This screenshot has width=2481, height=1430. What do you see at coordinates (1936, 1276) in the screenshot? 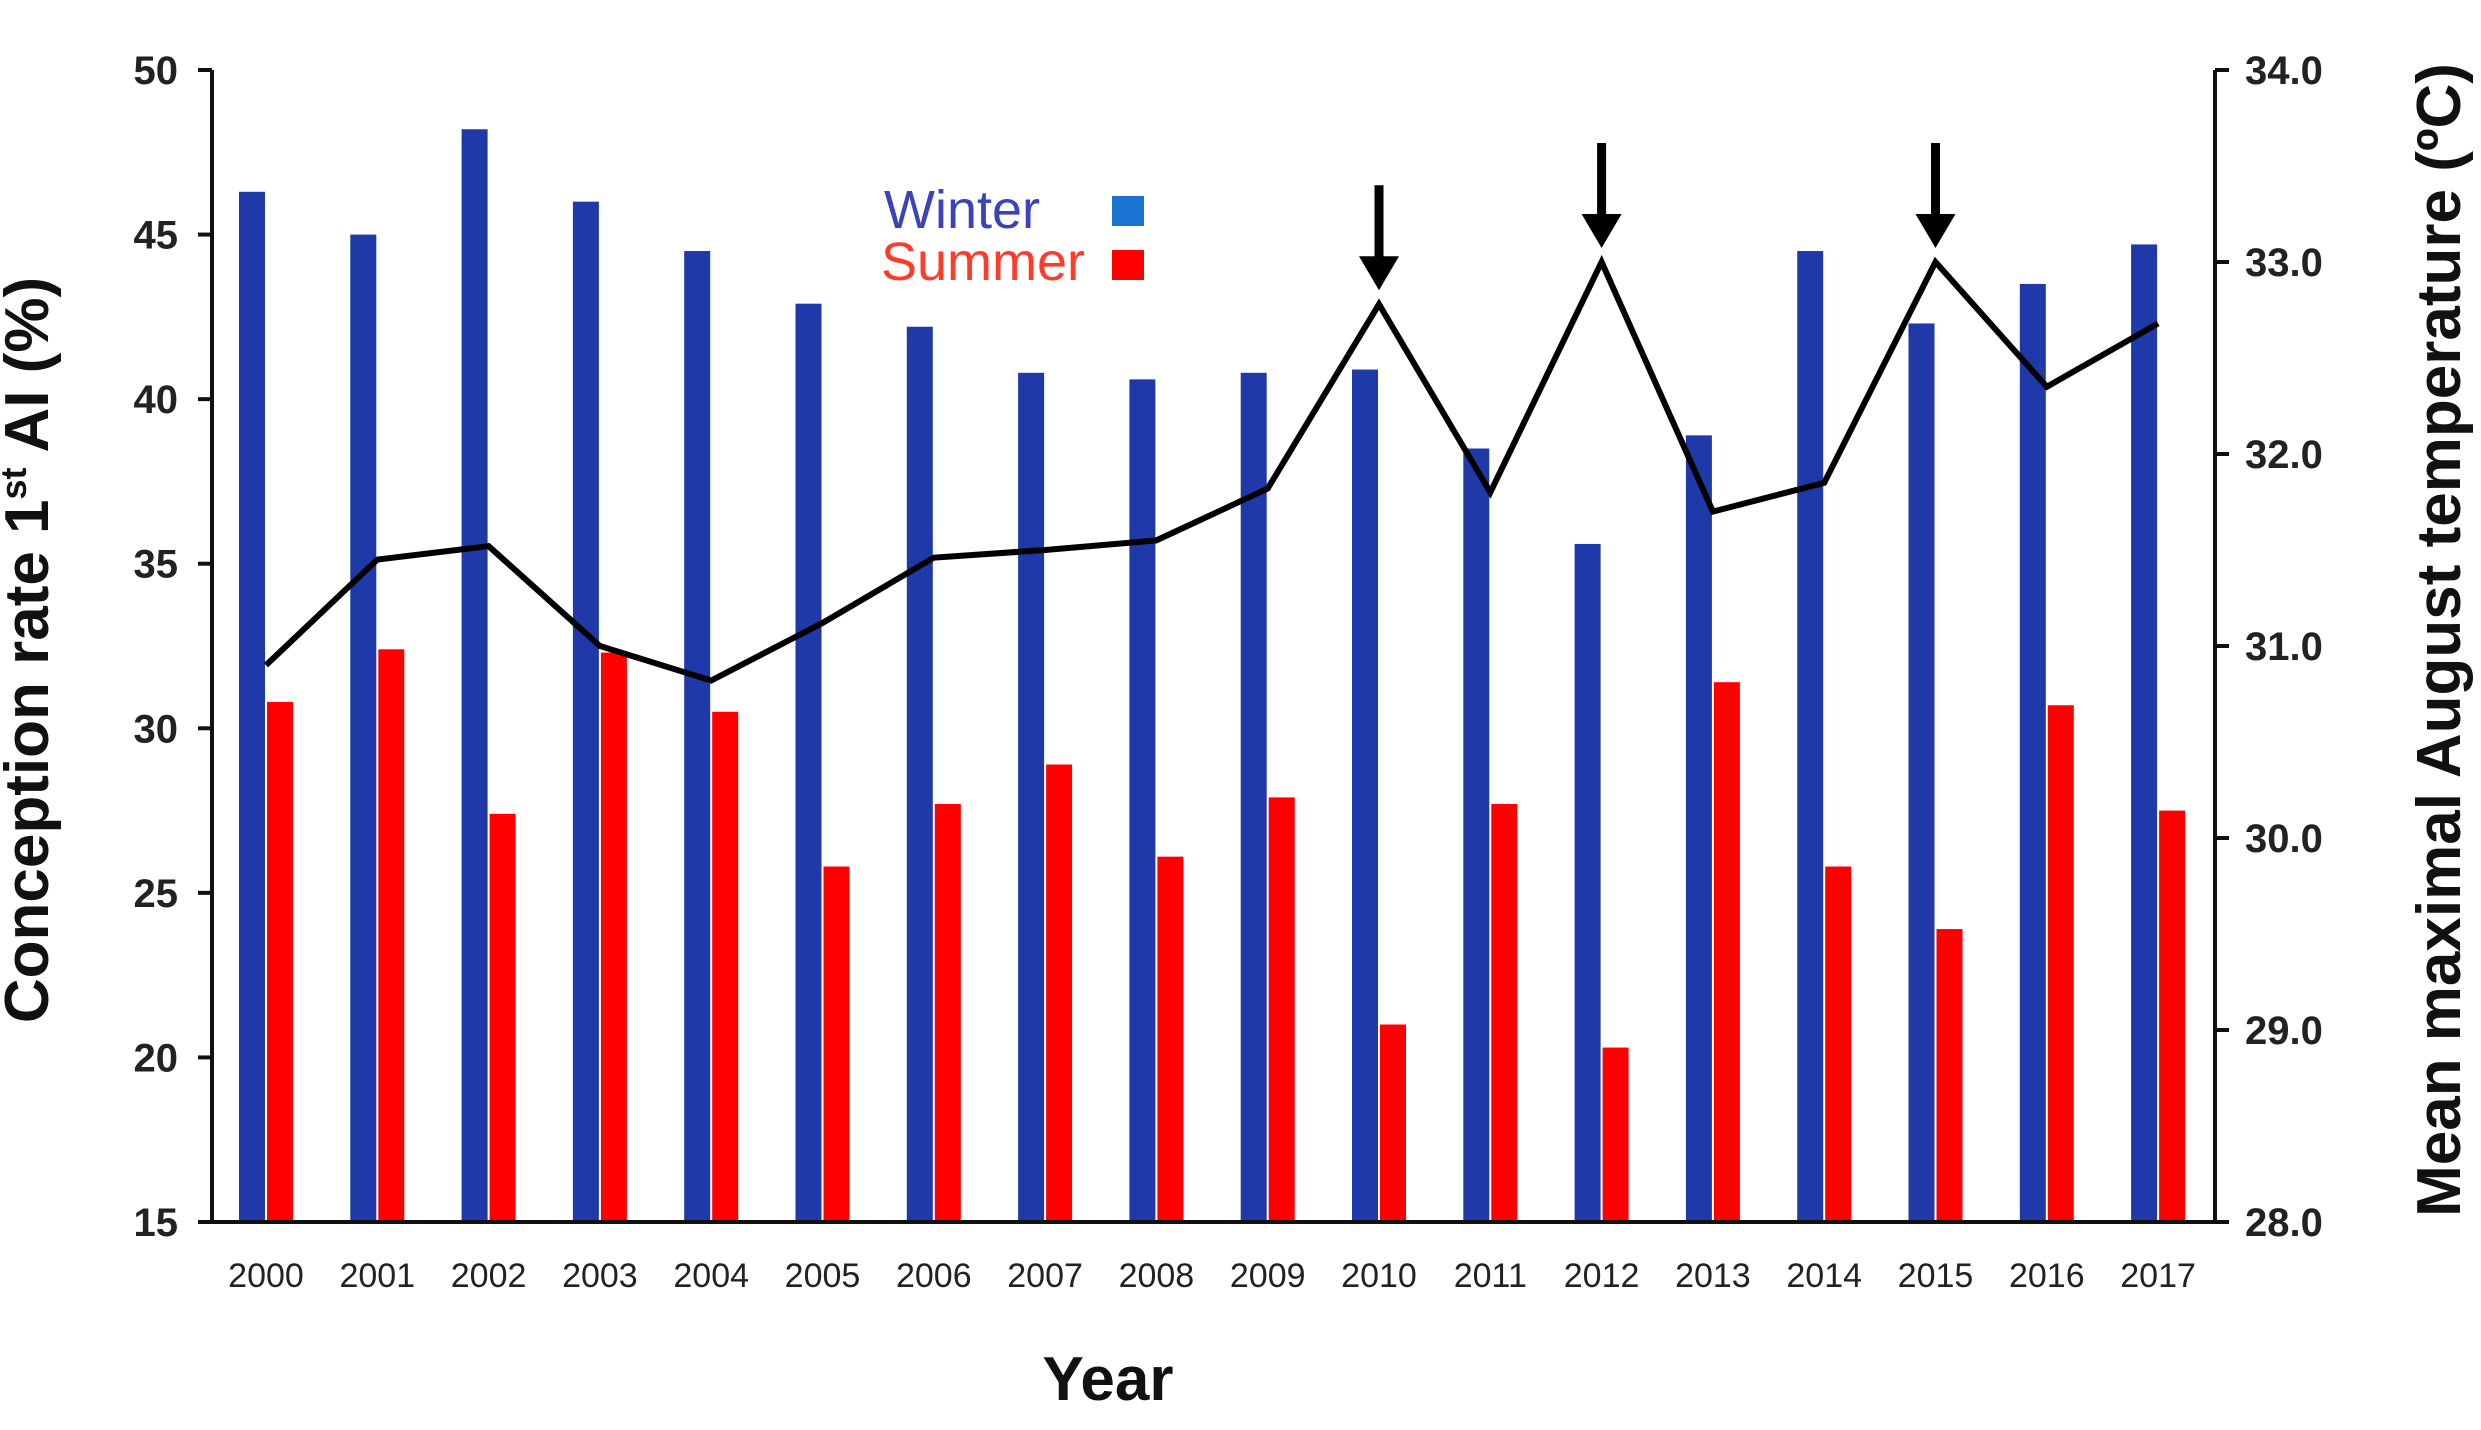
I see `x-tick-label-2015: 2015` at bounding box center [1936, 1276].